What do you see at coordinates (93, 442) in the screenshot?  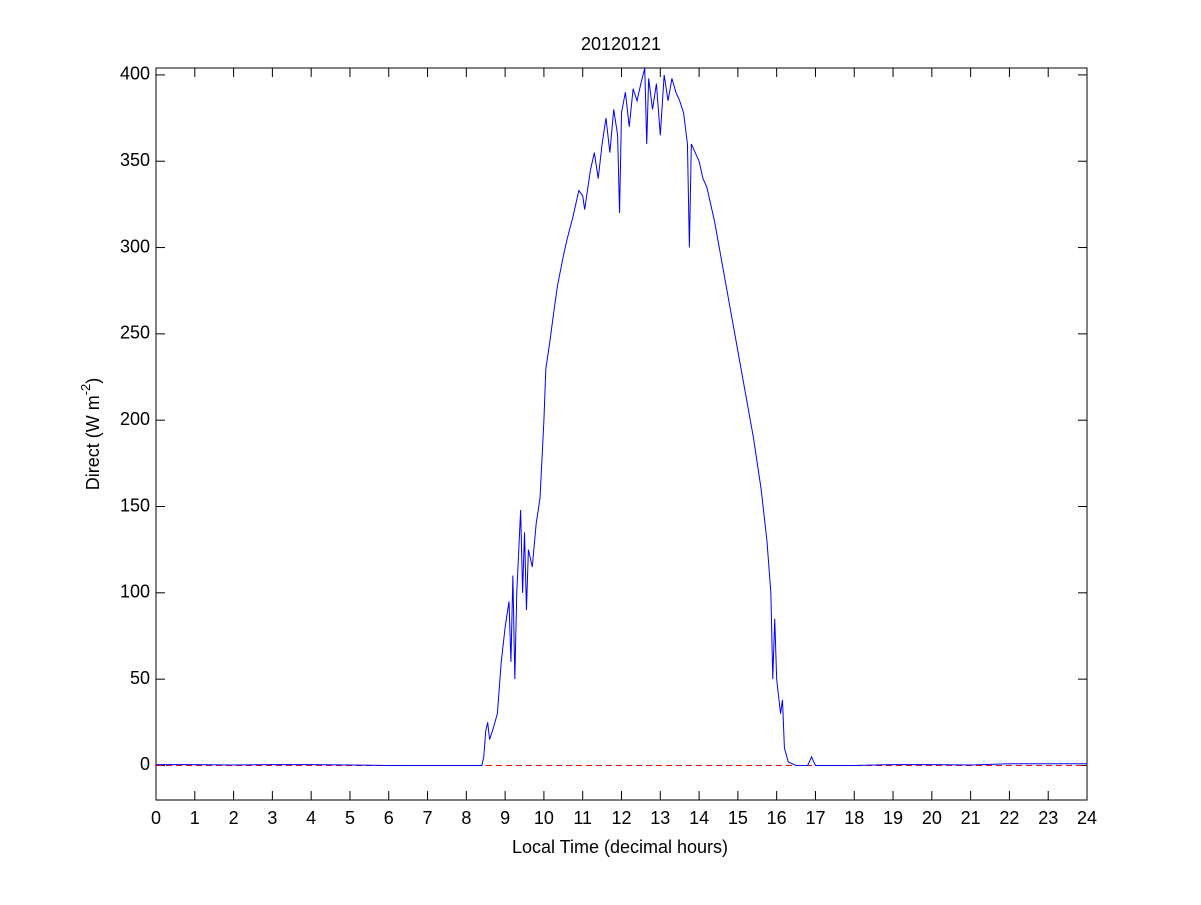 I see `y-label-main: Direct (W m` at bounding box center [93, 442].